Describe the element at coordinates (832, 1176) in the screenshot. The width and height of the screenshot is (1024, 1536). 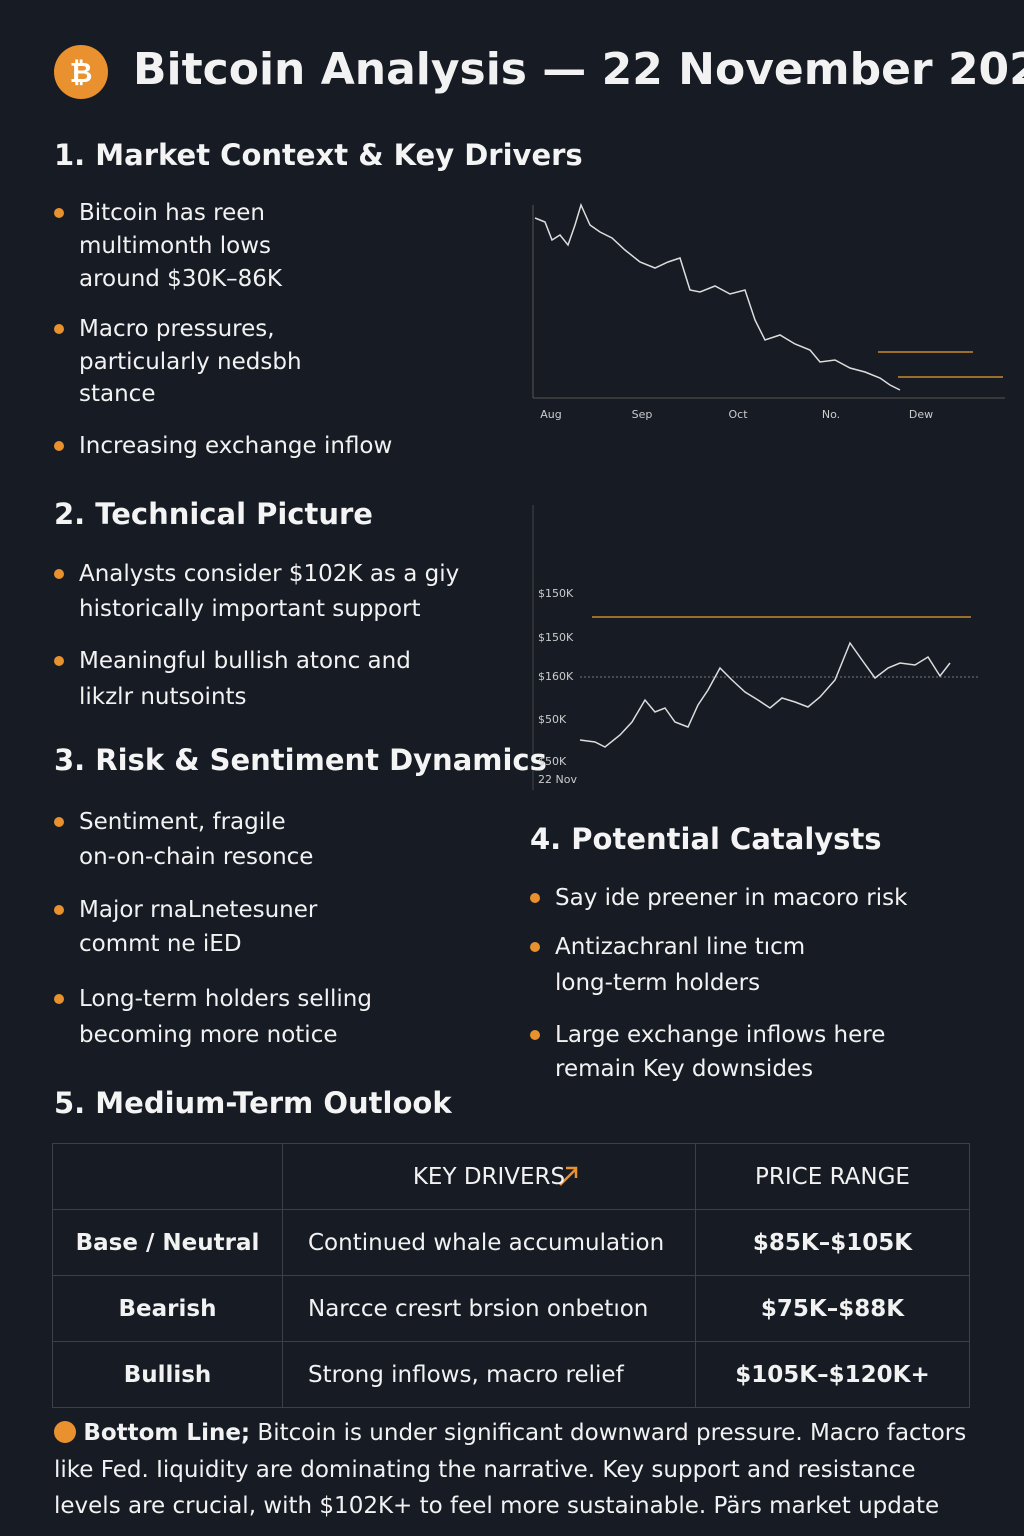
I see `table-cell: PRICE RANGE` at that location.